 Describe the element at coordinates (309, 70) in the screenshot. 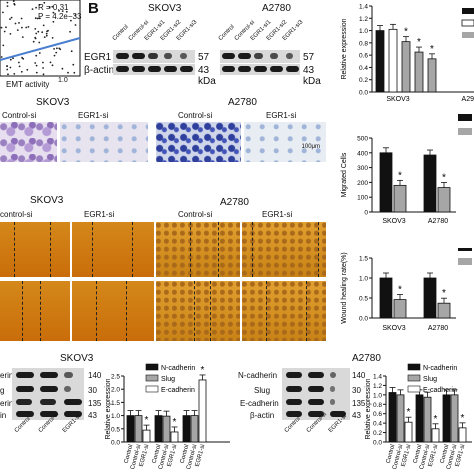

I see `wb-kda-43-b: 43` at that location.